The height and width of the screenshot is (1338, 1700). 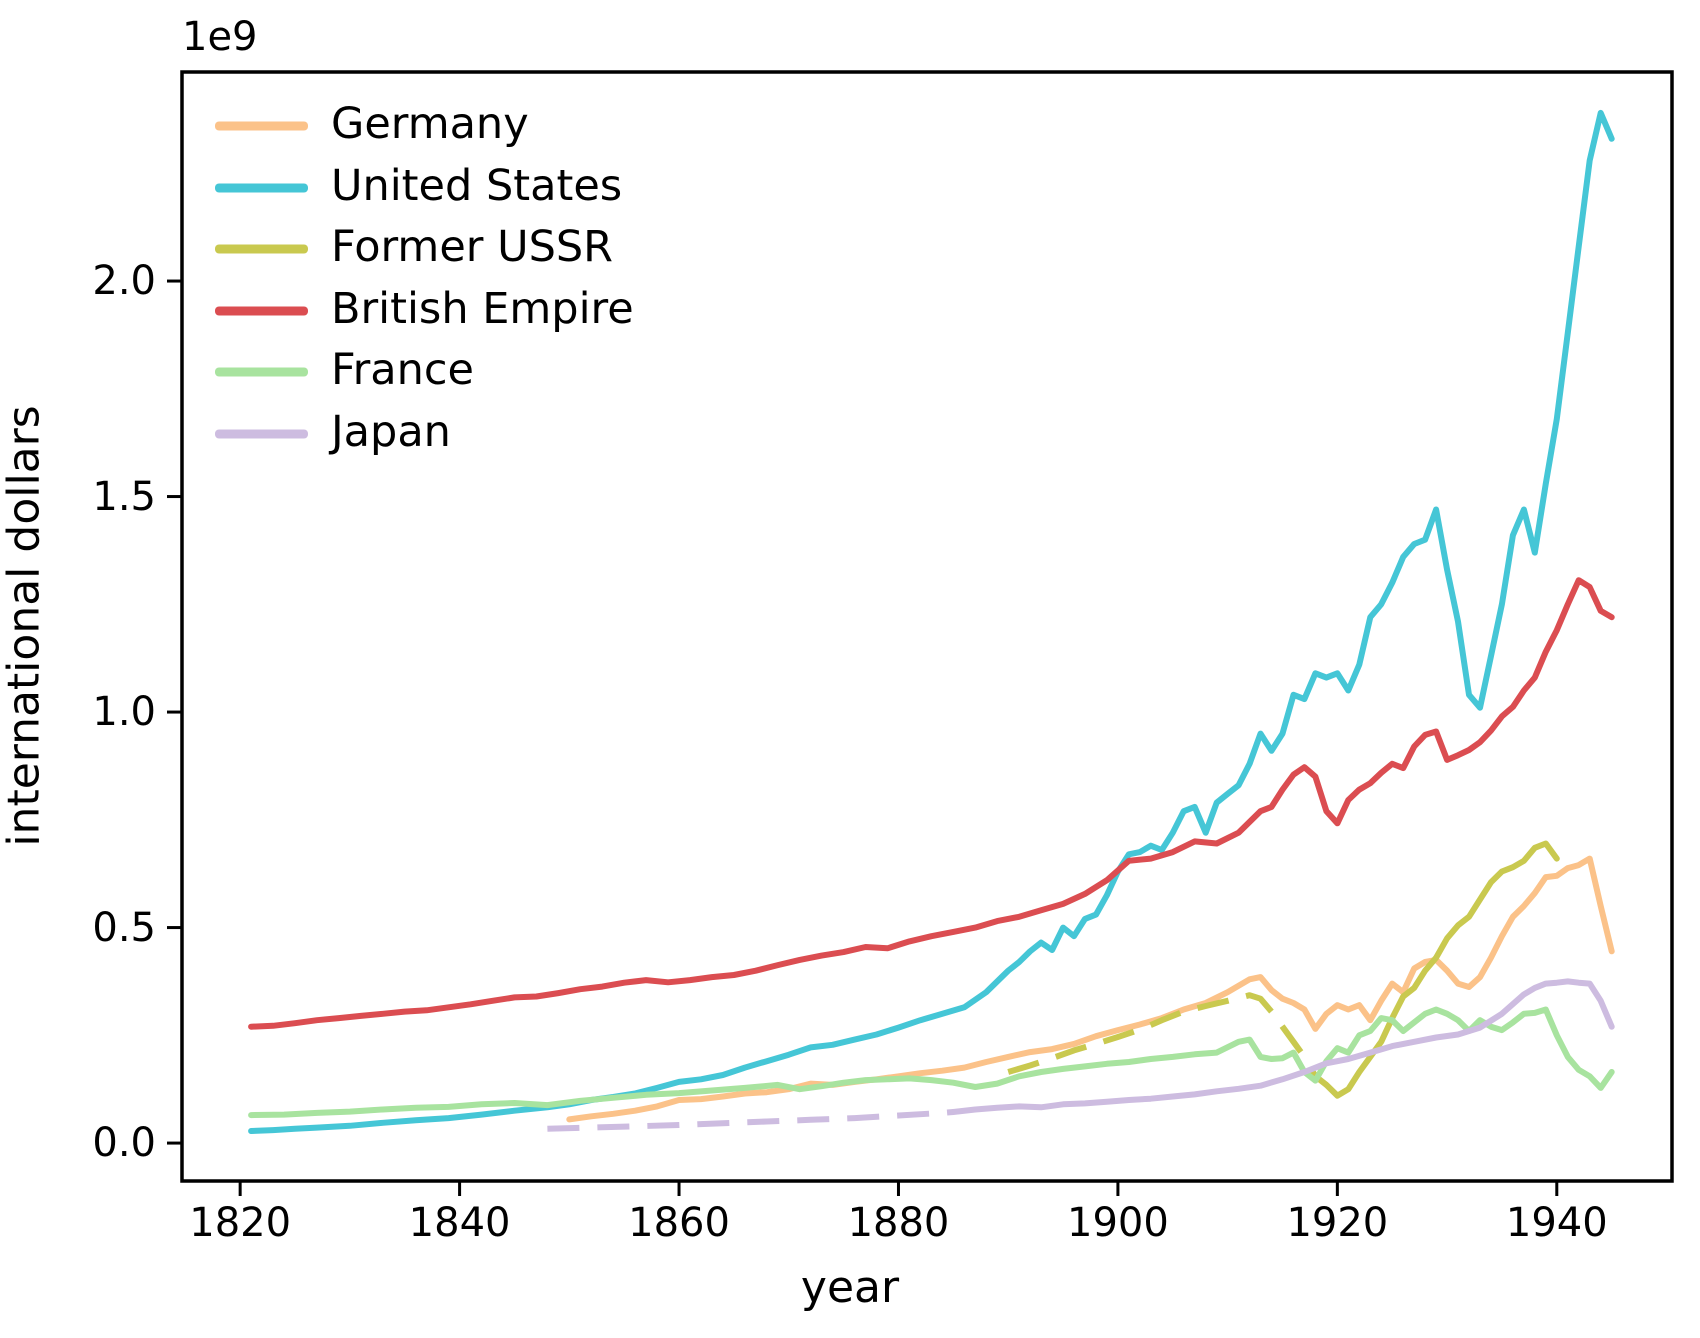 What do you see at coordinates (482, 308) in the screenshot?
I see `legend-label-british-empire: British Empire` at bounding box center [482, 308].